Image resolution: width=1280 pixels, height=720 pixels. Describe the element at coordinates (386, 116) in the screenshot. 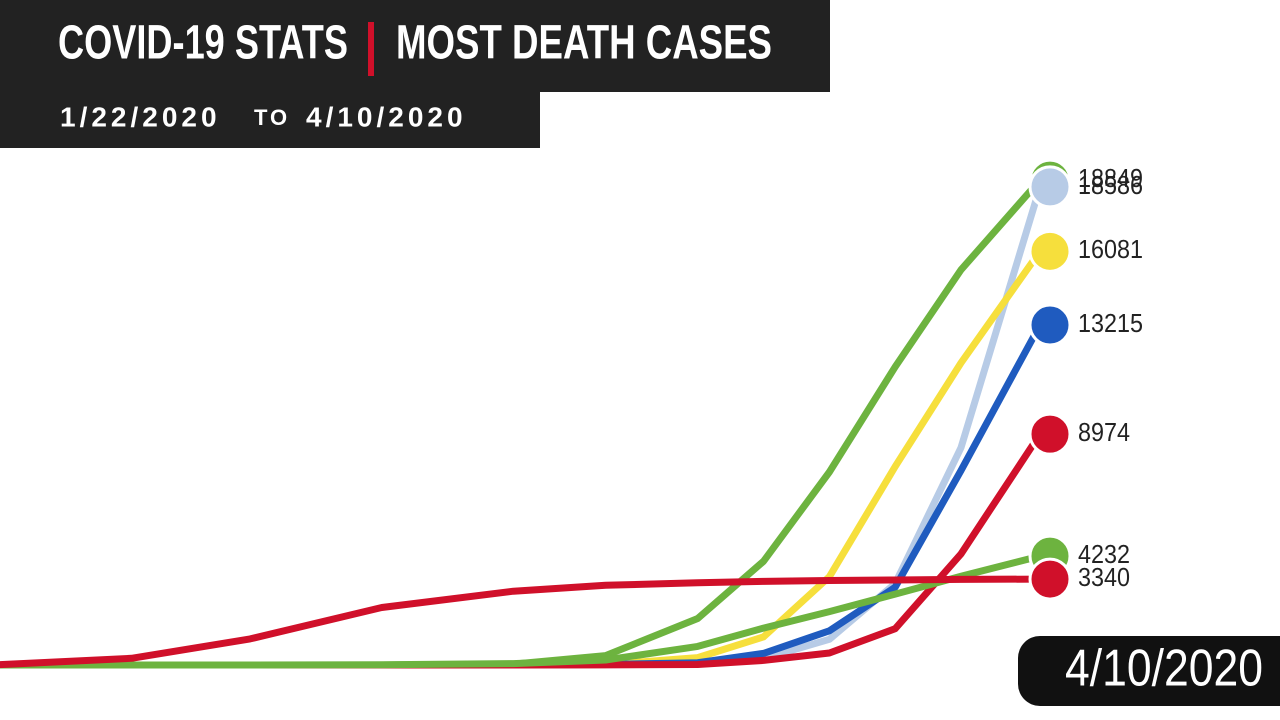

I see `range-end: 4/10/2020` at that location.